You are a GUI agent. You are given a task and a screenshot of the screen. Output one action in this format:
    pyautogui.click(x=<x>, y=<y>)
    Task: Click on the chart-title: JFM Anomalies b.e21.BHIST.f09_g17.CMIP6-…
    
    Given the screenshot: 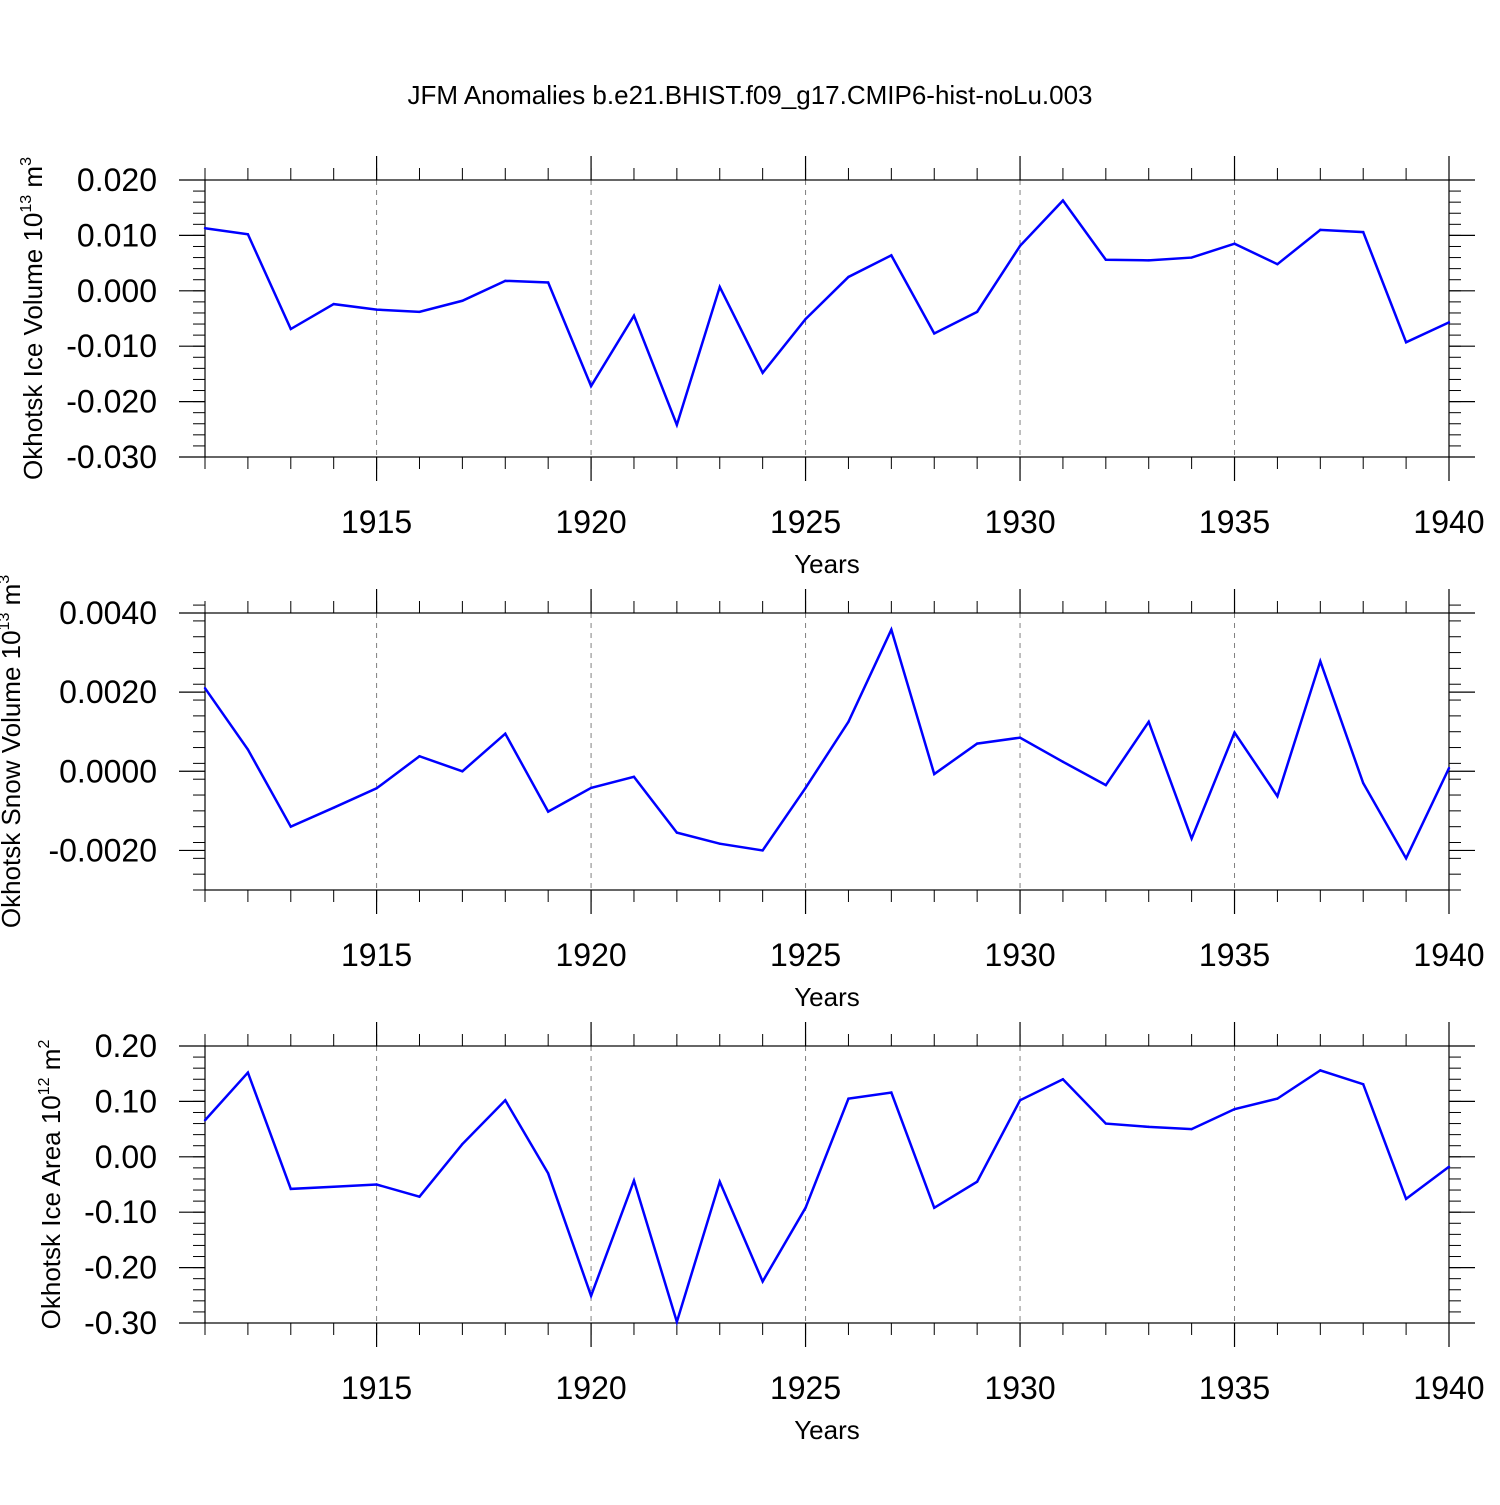 What is the action you would take?
    pyautogui.click(x=749, y=95)
    